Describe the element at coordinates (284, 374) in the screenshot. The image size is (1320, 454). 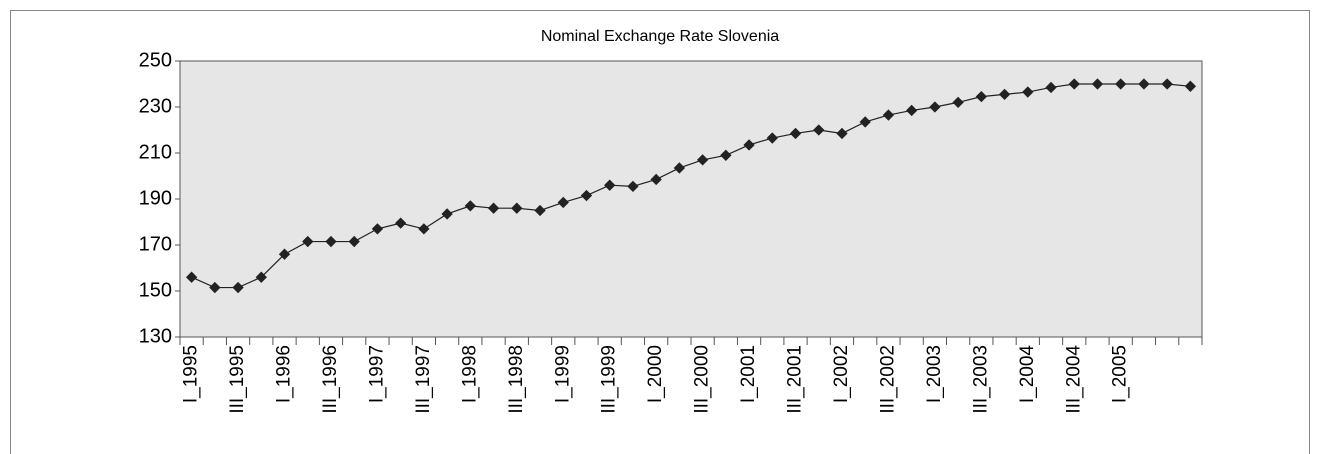
I see `x-tick-label: I_1996` at that location.